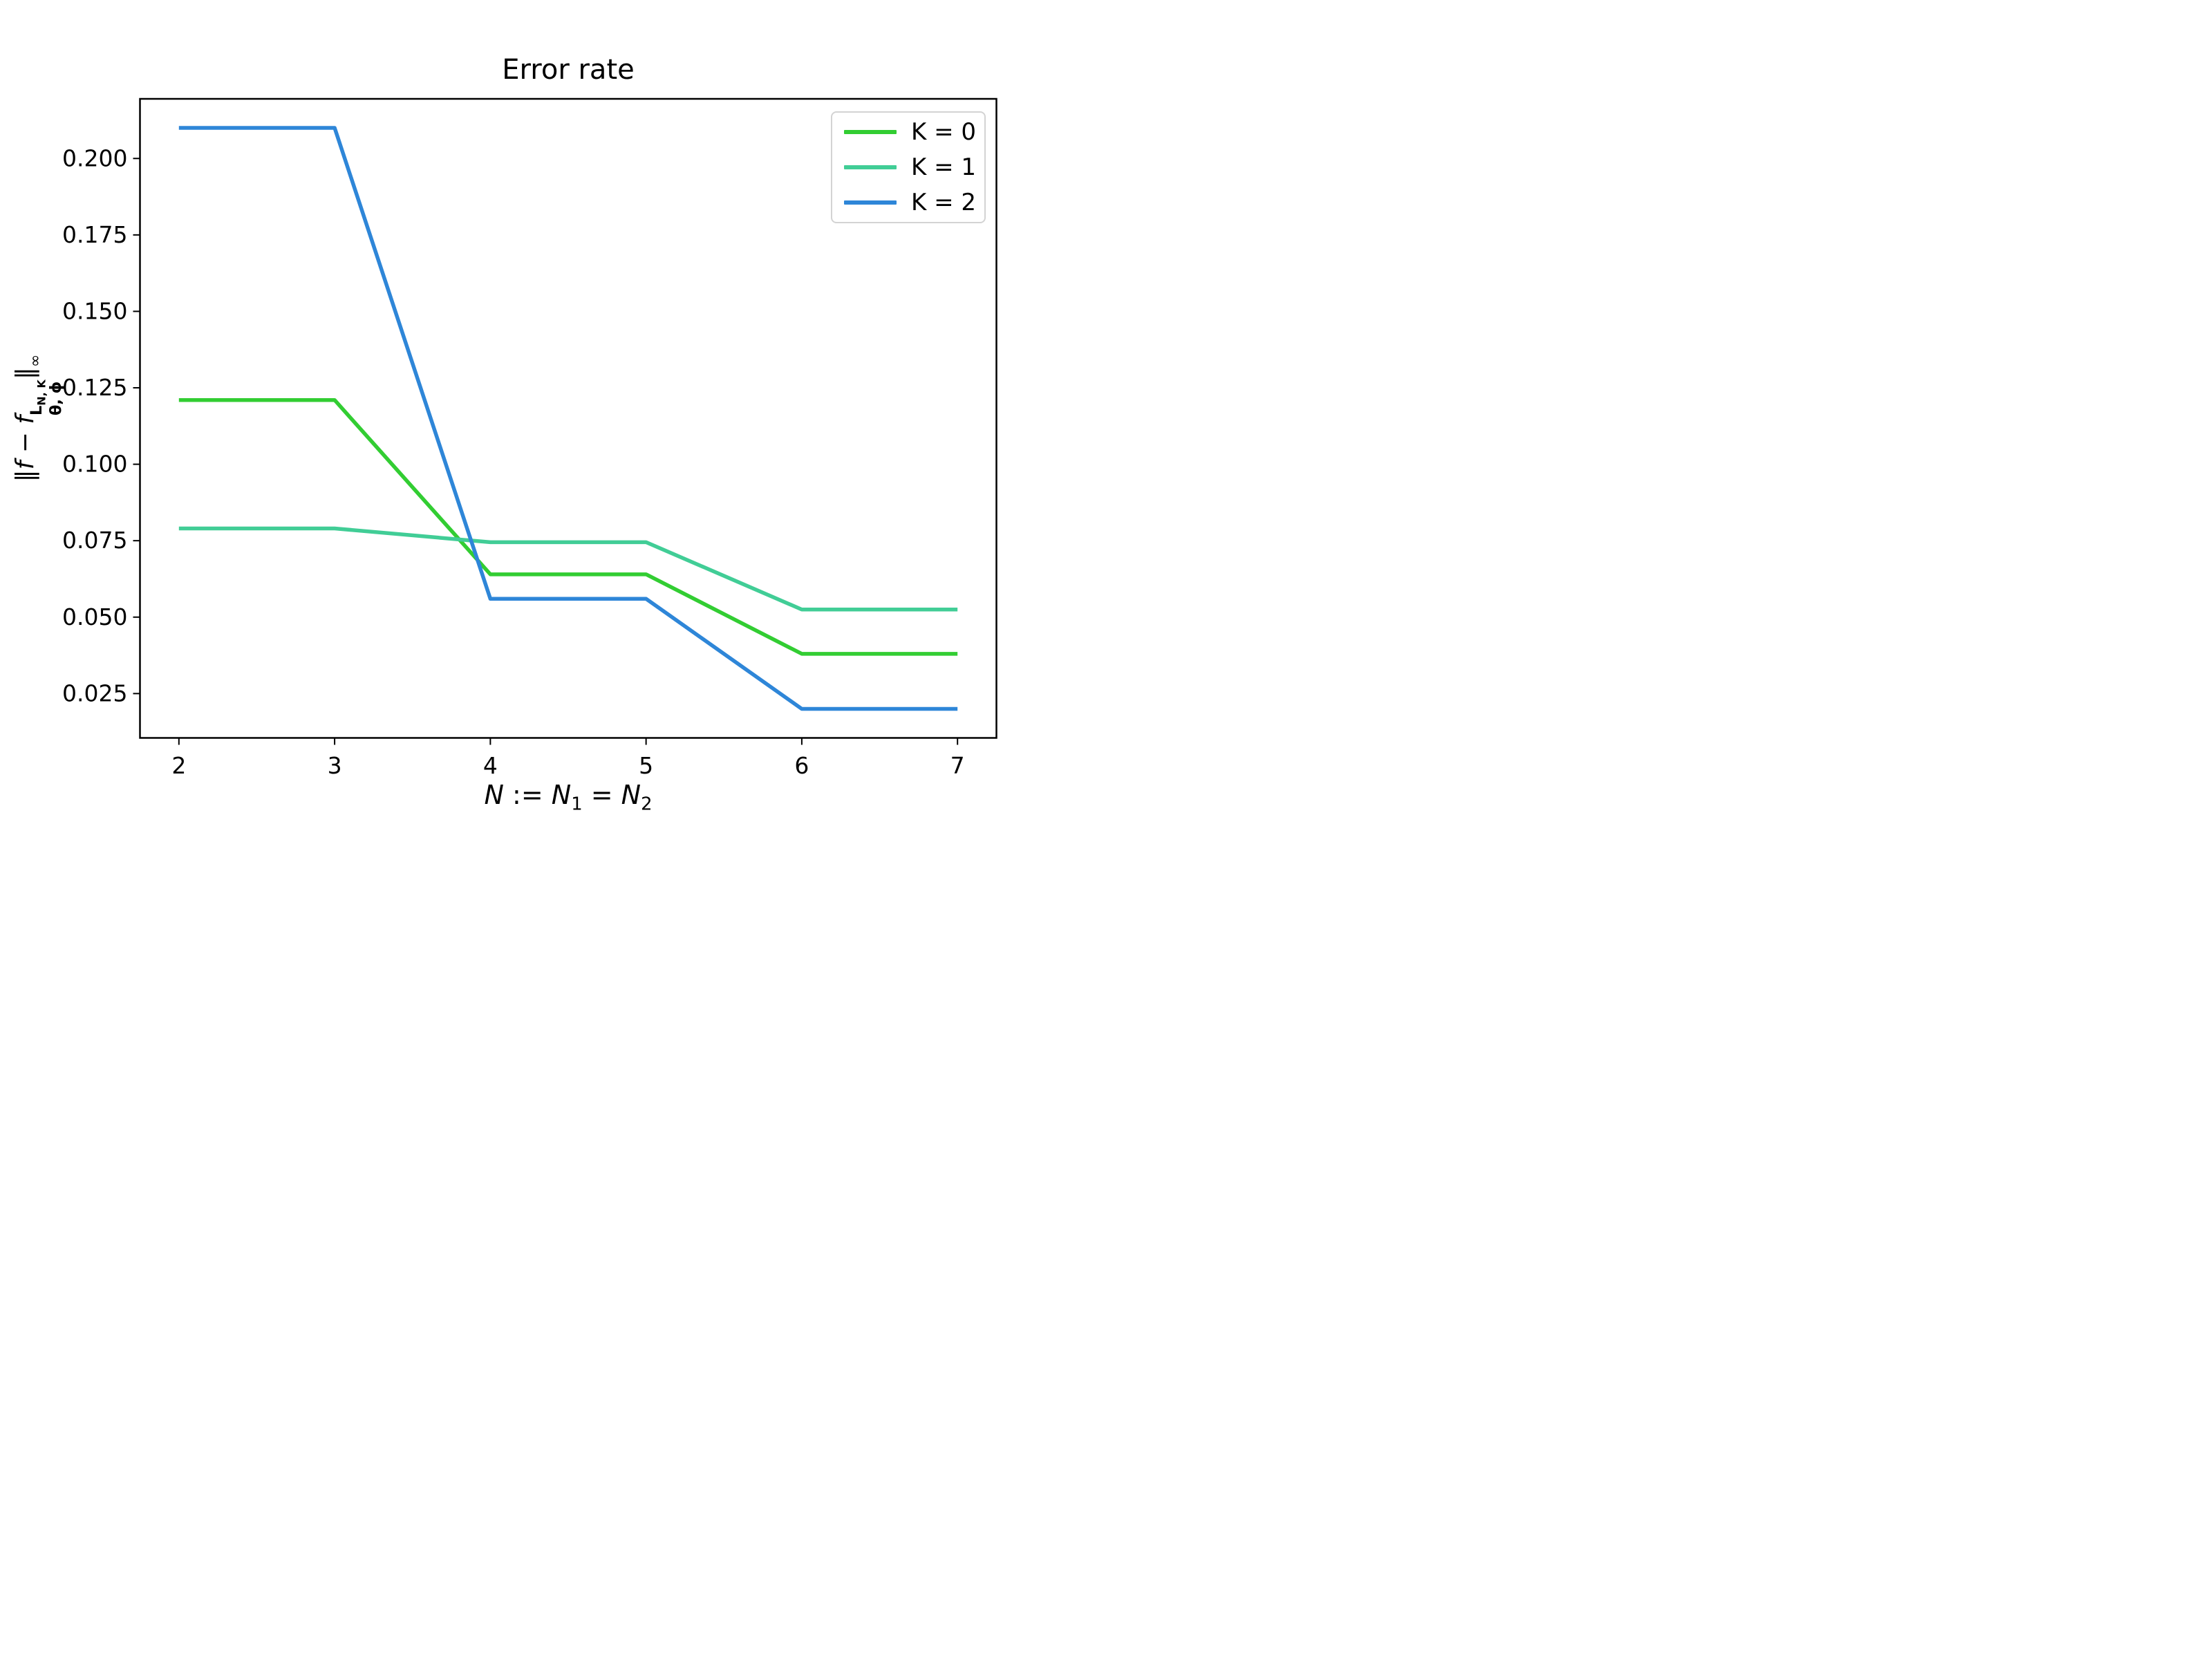 The width and height of the screenshot is (2212, 1659). What do you see at coordinates (25, 373) in the screenshot?
I see `ylabel-close-norm: ‖` at bounding box center [25, 373].